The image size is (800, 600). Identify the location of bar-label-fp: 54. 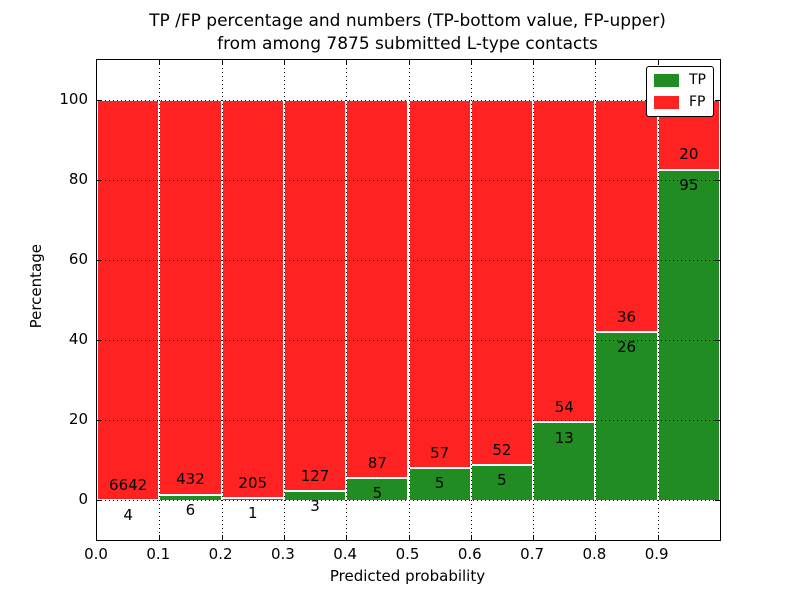
(564, 407).